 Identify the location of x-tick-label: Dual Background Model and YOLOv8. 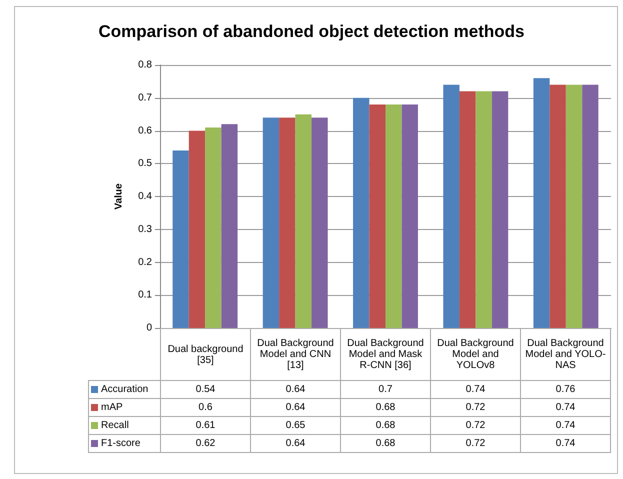
(475, 354).